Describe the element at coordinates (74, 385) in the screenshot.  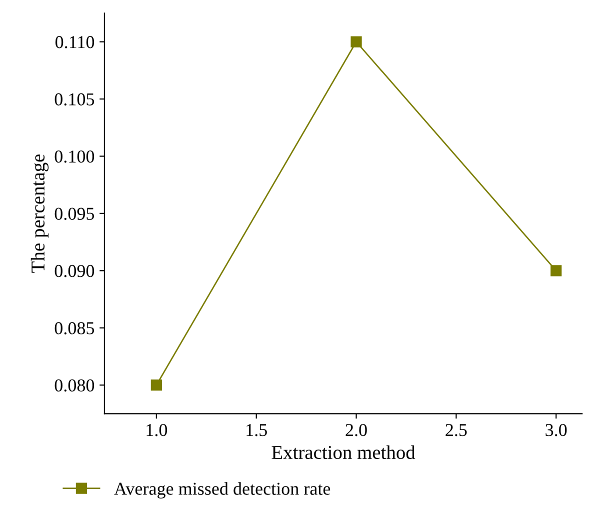
I see `y-tick-label: 0.080` at that location.